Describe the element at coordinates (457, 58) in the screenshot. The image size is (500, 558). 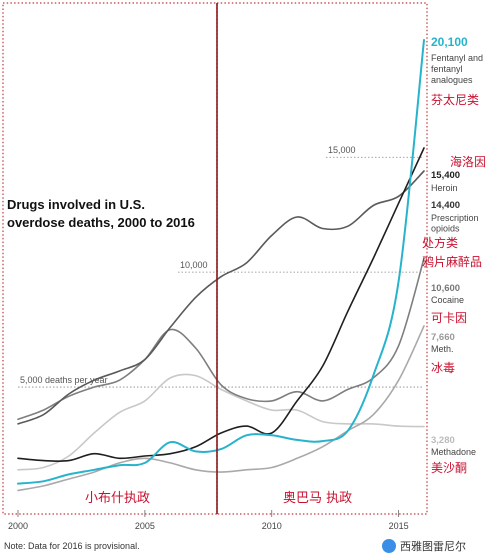
I see `series-name-line: Fentanyl and` at that location.